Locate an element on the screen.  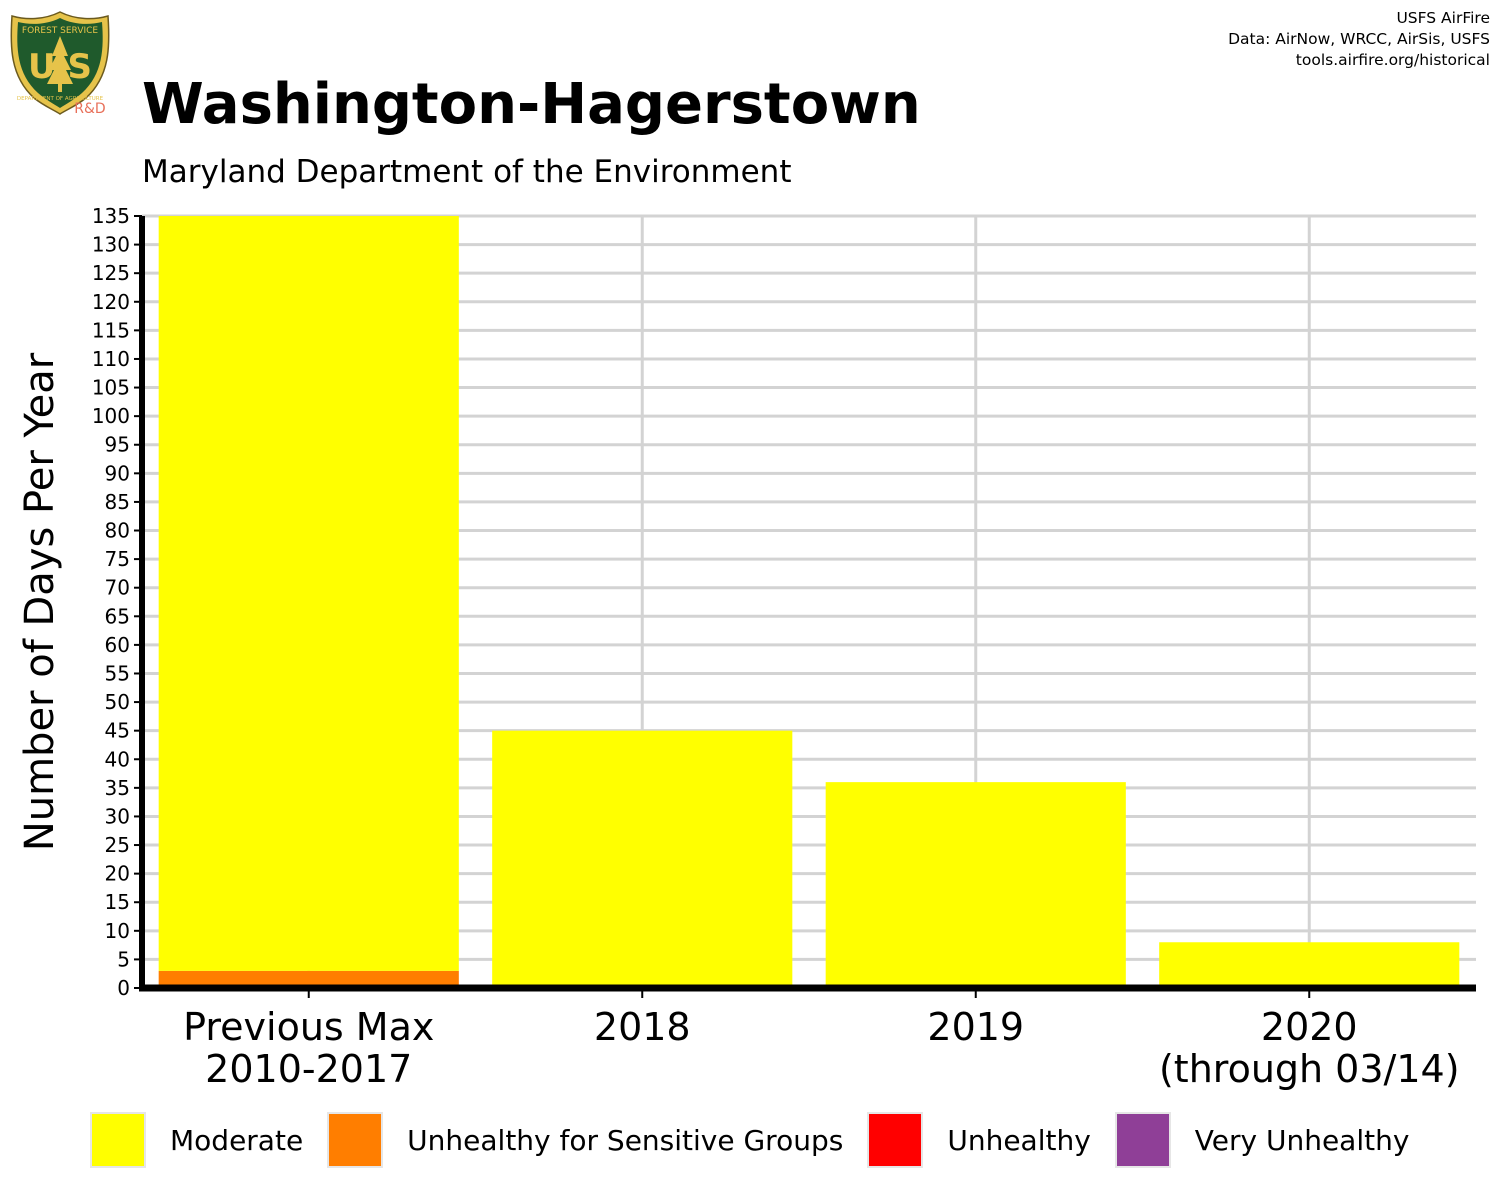
credit-line: Data: AirNow, WRCC, AirSis, USFS is located at coordinates (1359, 39).